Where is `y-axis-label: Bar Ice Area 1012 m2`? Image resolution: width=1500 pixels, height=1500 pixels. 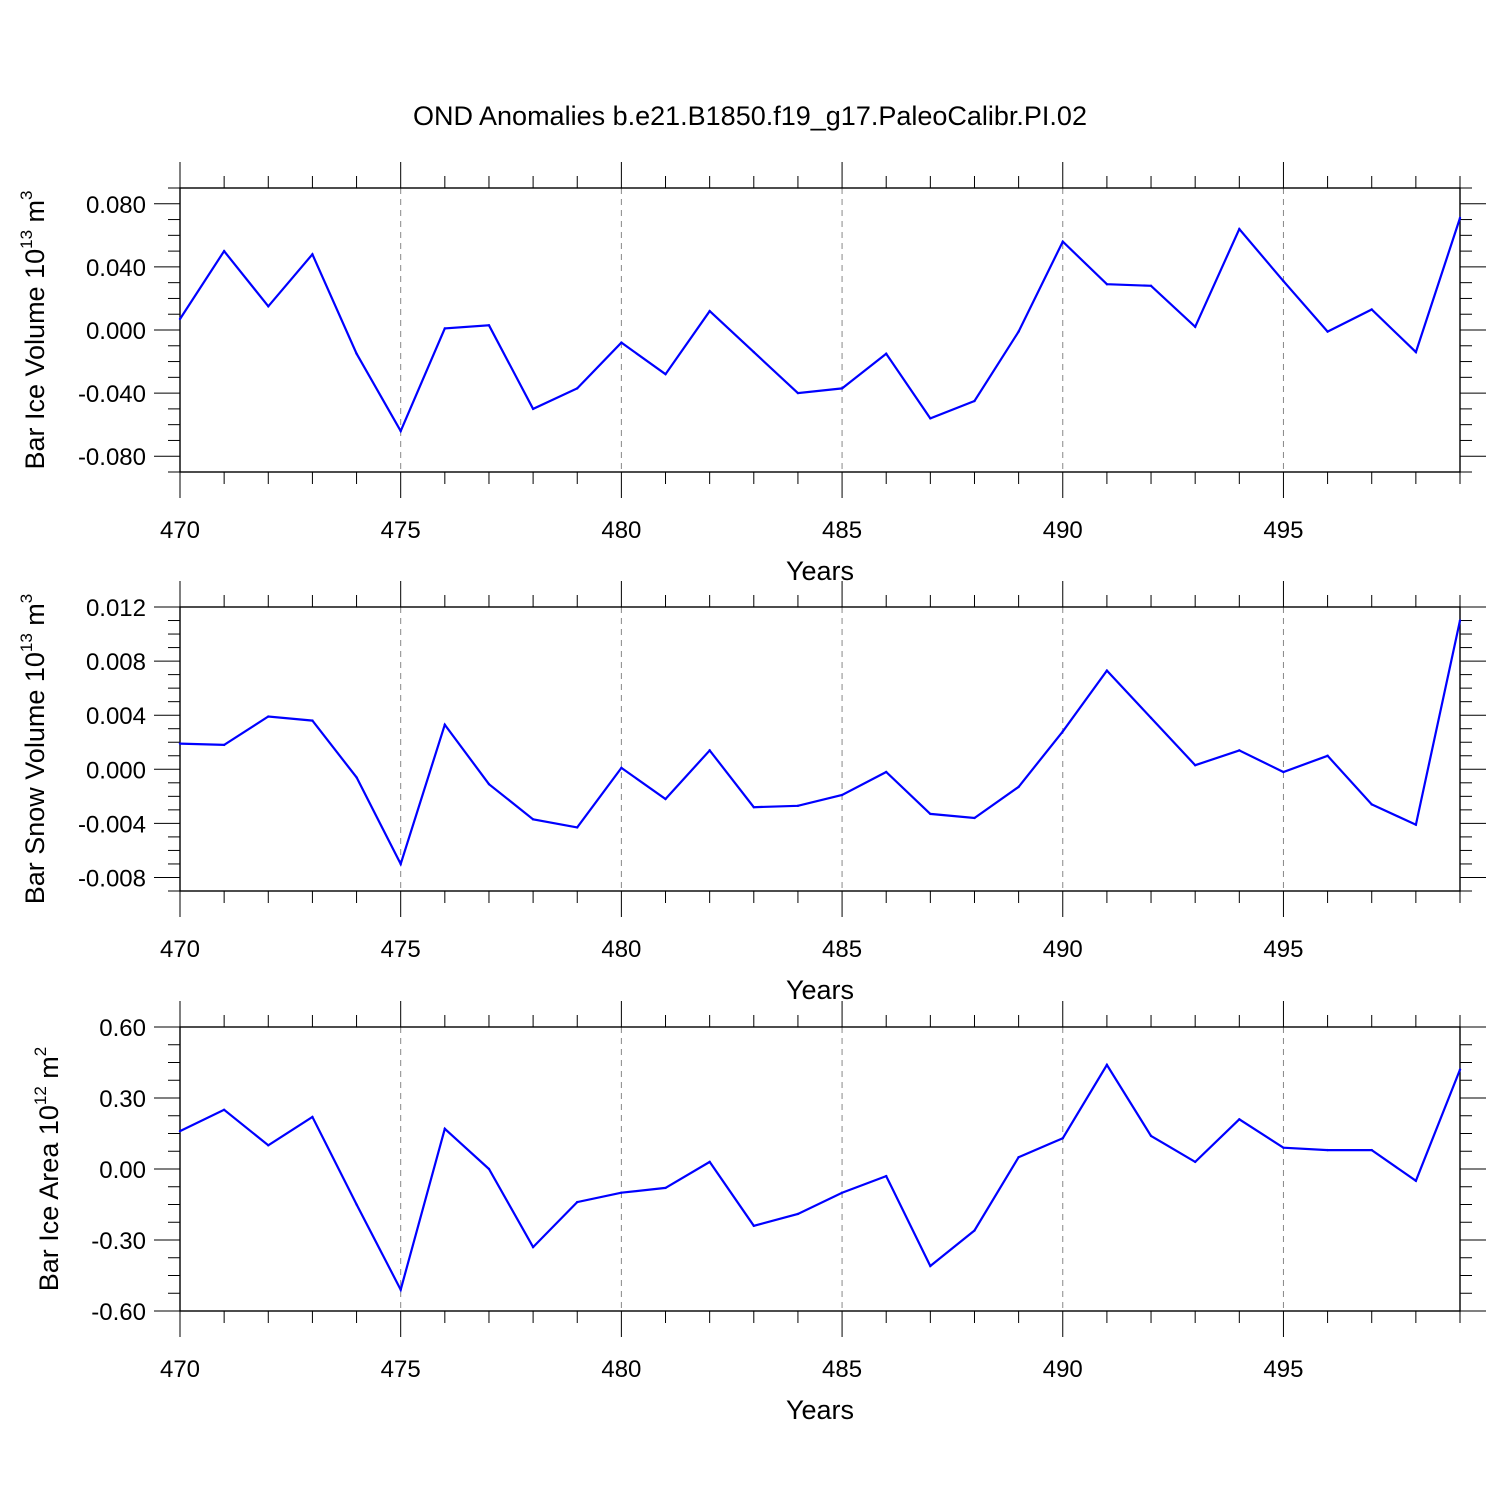
y-axis-label: Bar Ice Area 1012 m2 is located at coordinates (47, 1169).